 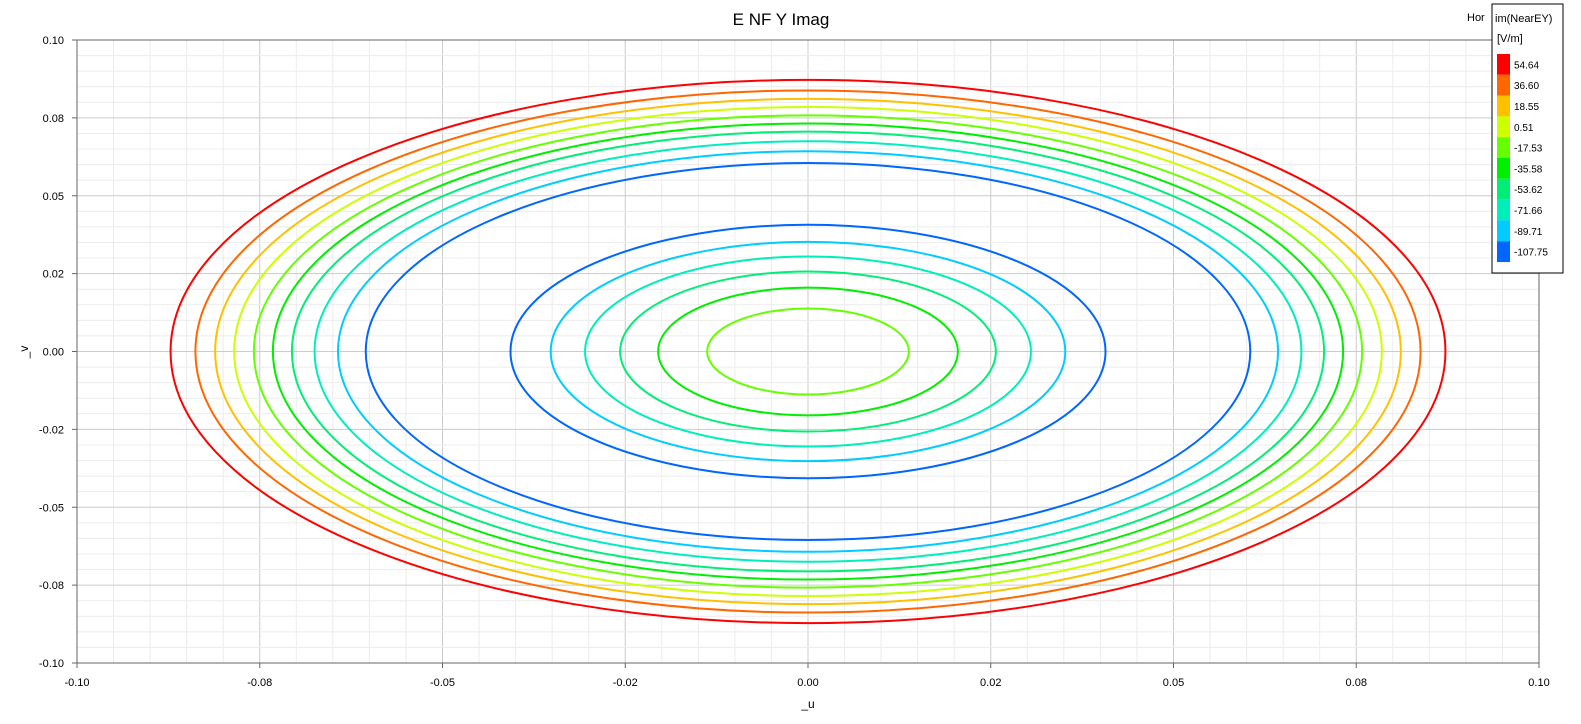 I want to click on legend-label: -17.53, so click(x=1528, y=149).